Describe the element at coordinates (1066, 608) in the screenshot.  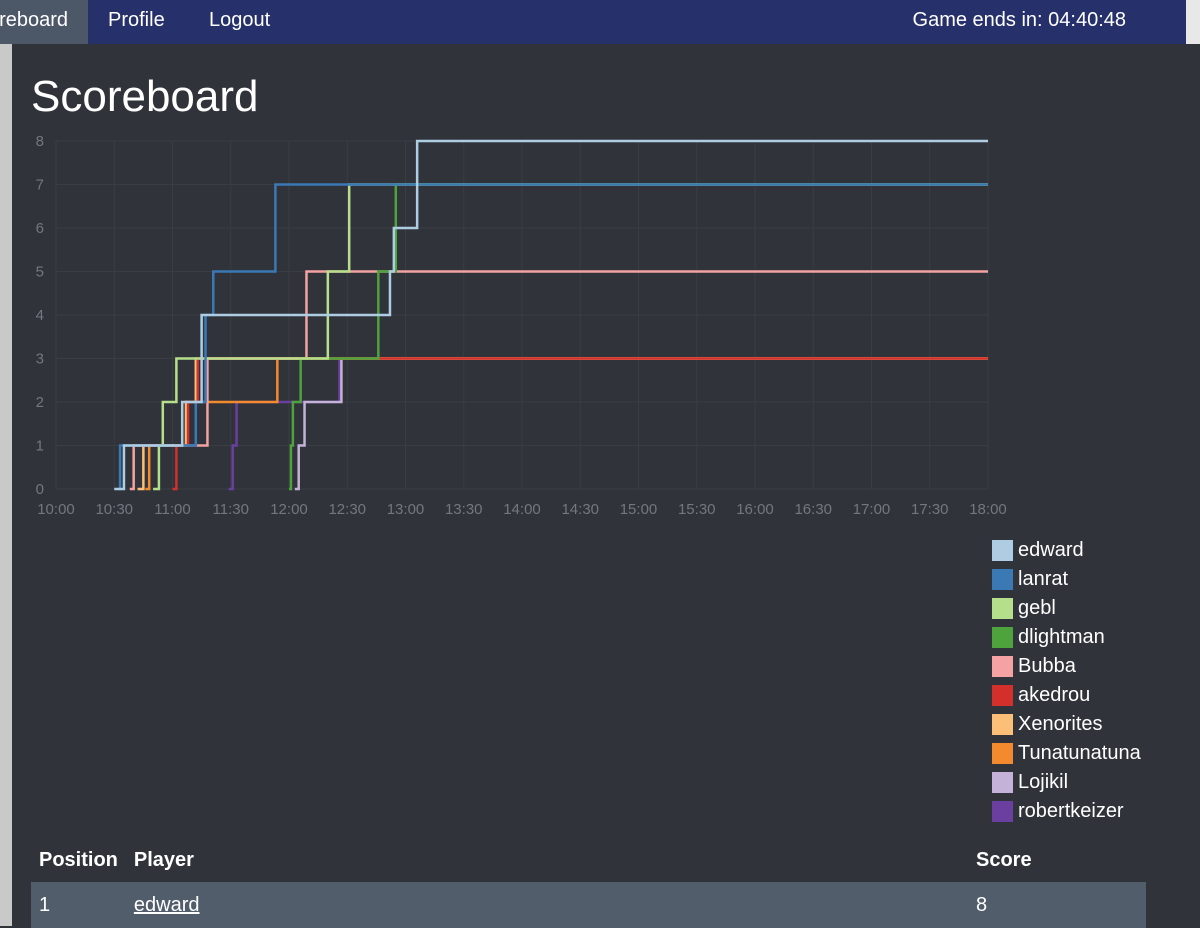
I see `legend-item: gebl` at that location.